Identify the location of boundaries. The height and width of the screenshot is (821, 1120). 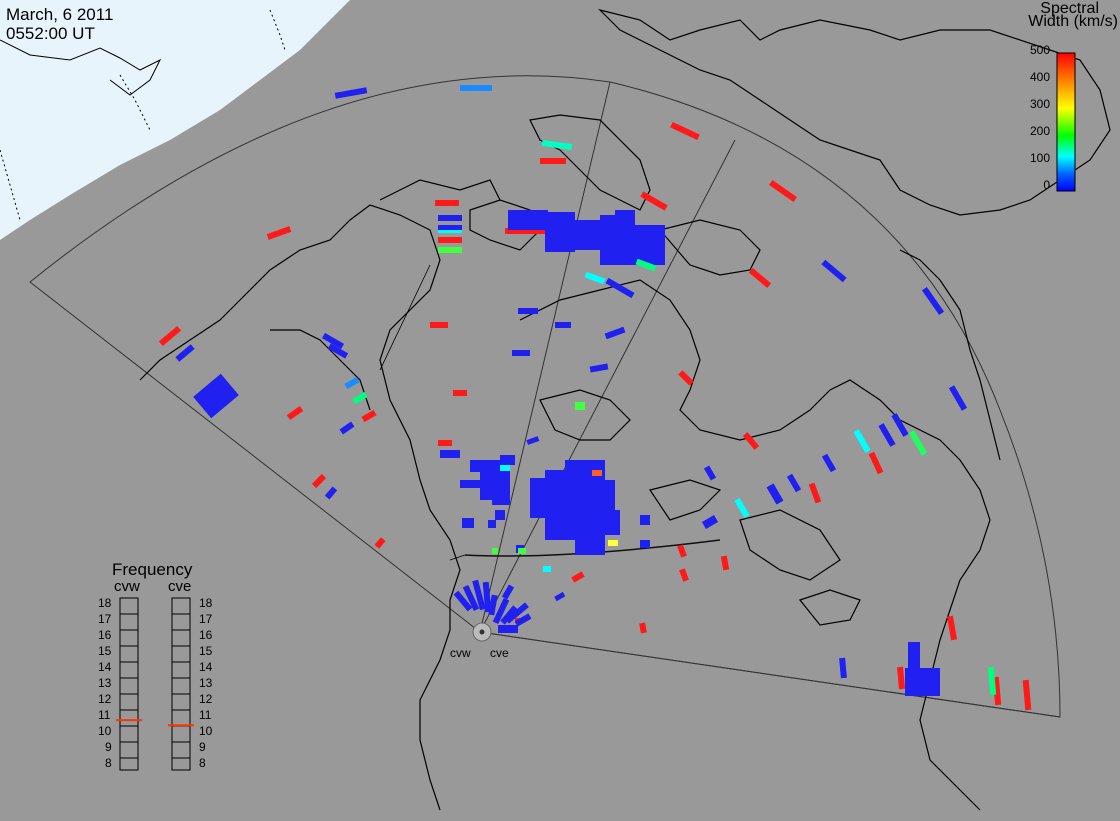
(422, 412).